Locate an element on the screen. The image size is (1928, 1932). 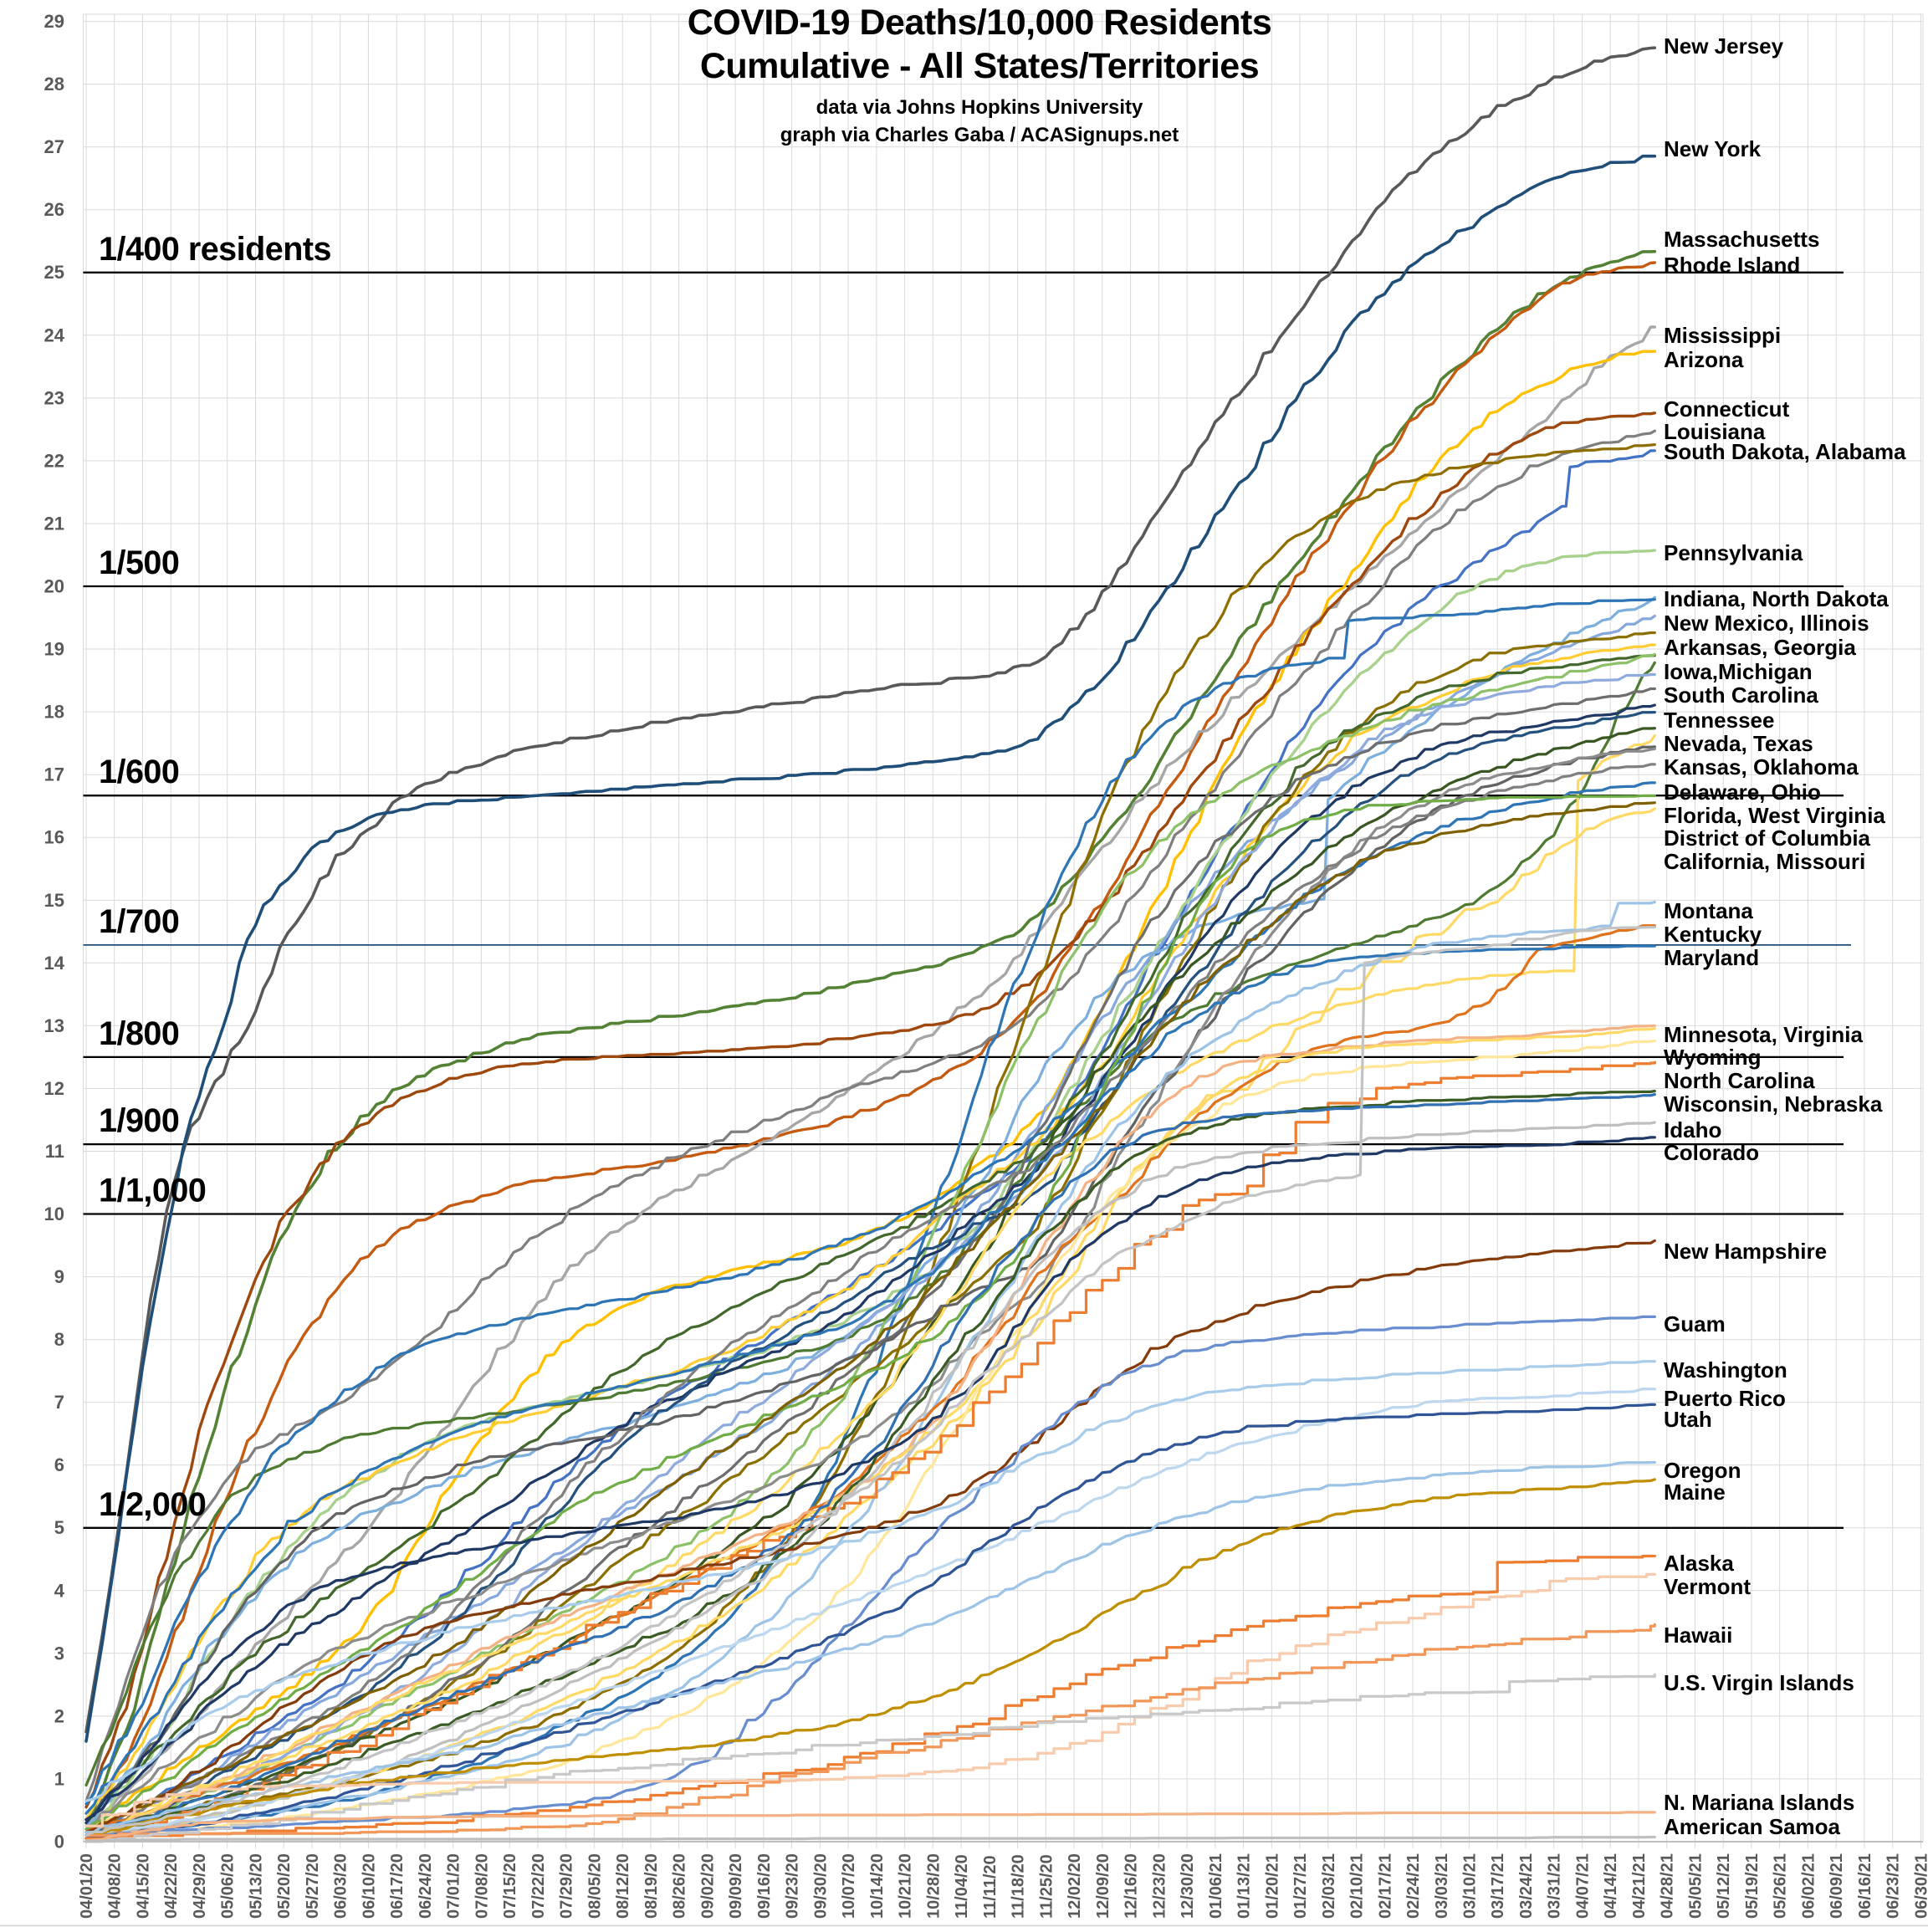
svg-text: 07/29/20 is located at coordinates (567, 1886).